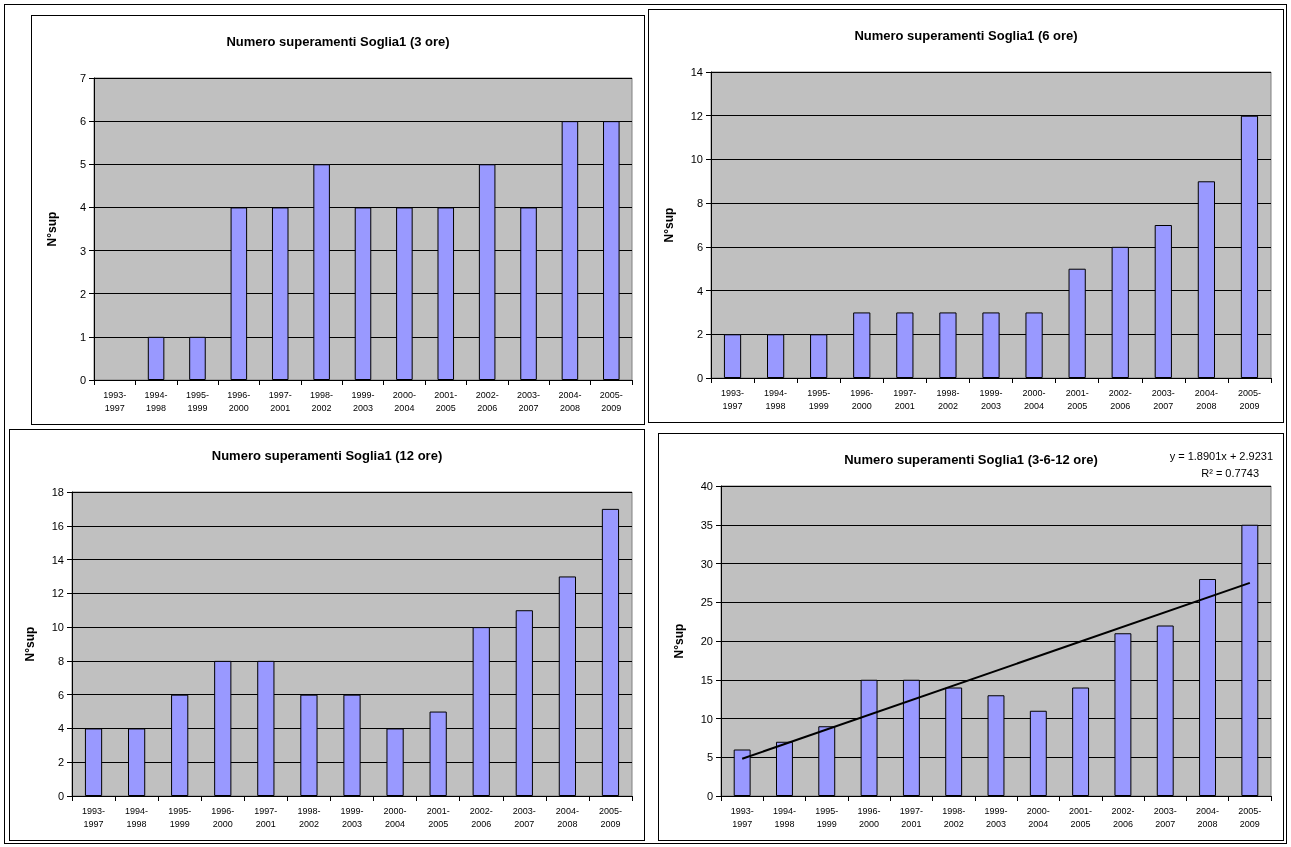 This screenshot has height=847, width=1291. Describe the element at coordinates (82, 78) in the screenshot. I see `y-tick-label: 7` at that location.